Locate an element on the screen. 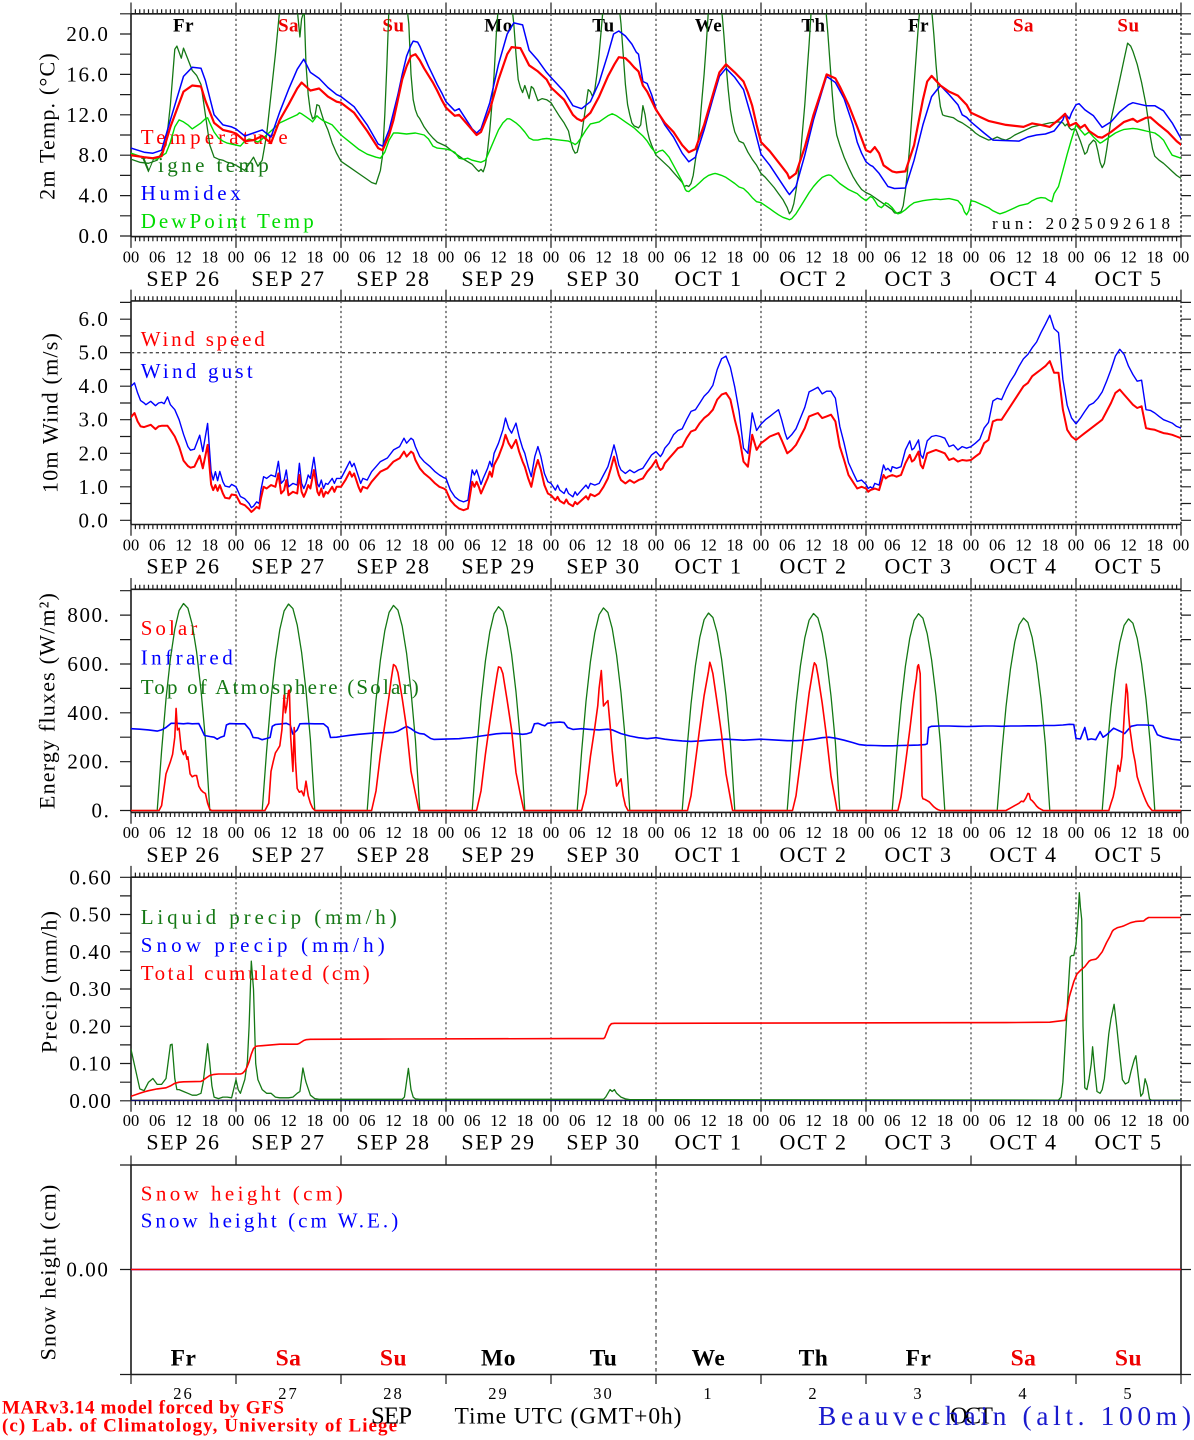 The height and width of the screenshot is (1440, 1194). svg-text: 28 is located at coordinates (393, 1393).